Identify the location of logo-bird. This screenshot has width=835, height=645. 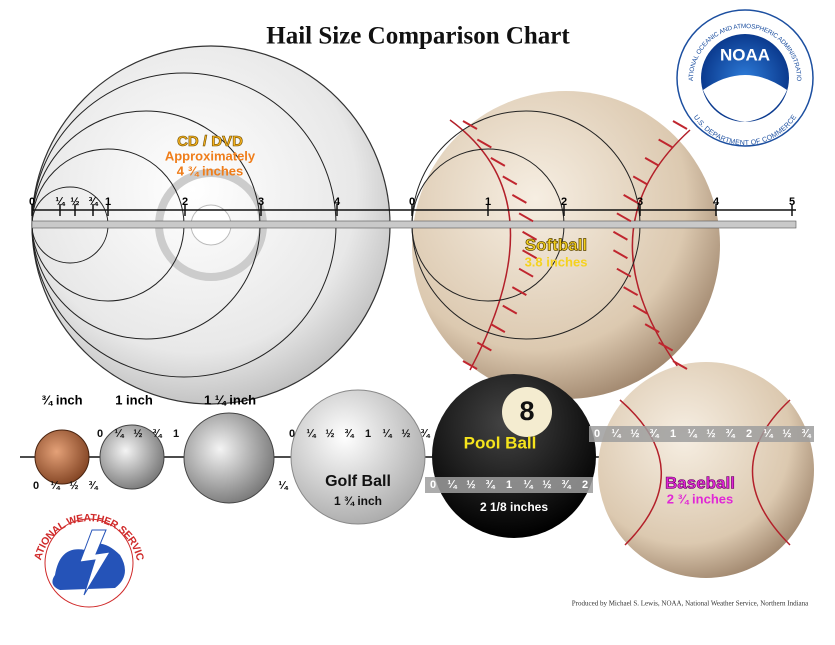
(745, 98).